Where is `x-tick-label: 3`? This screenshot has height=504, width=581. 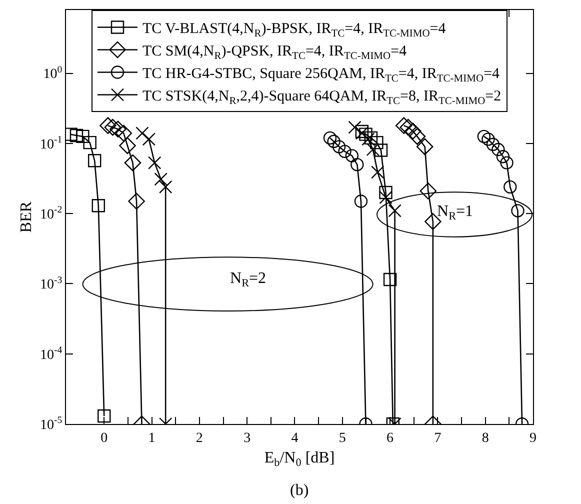 x-tick-label: 3 is located at coordinates (247, 438).